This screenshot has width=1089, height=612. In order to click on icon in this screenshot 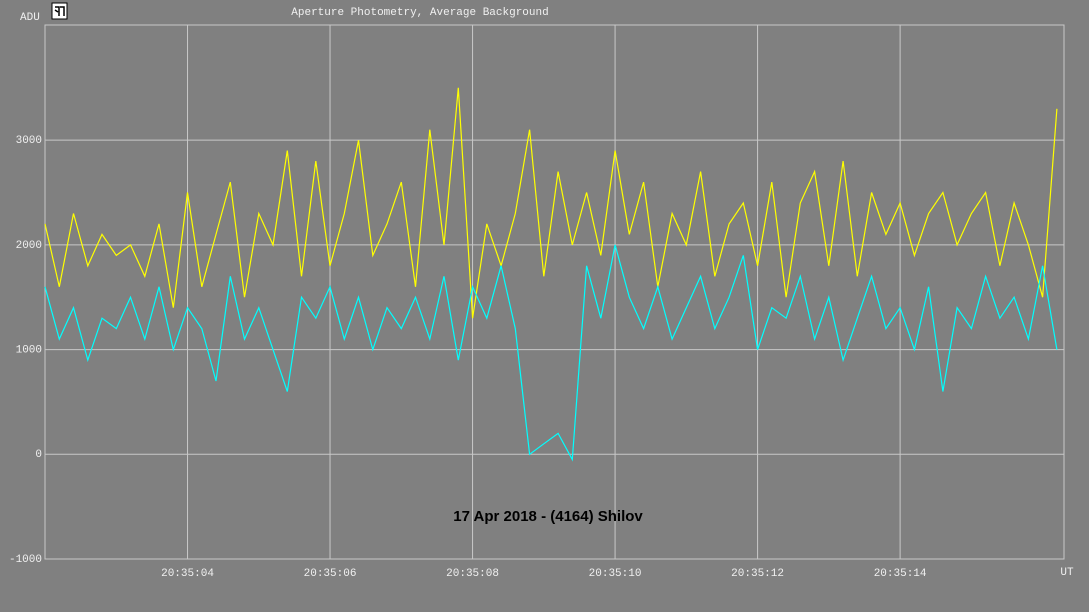, I will do `click(59, 11)`.